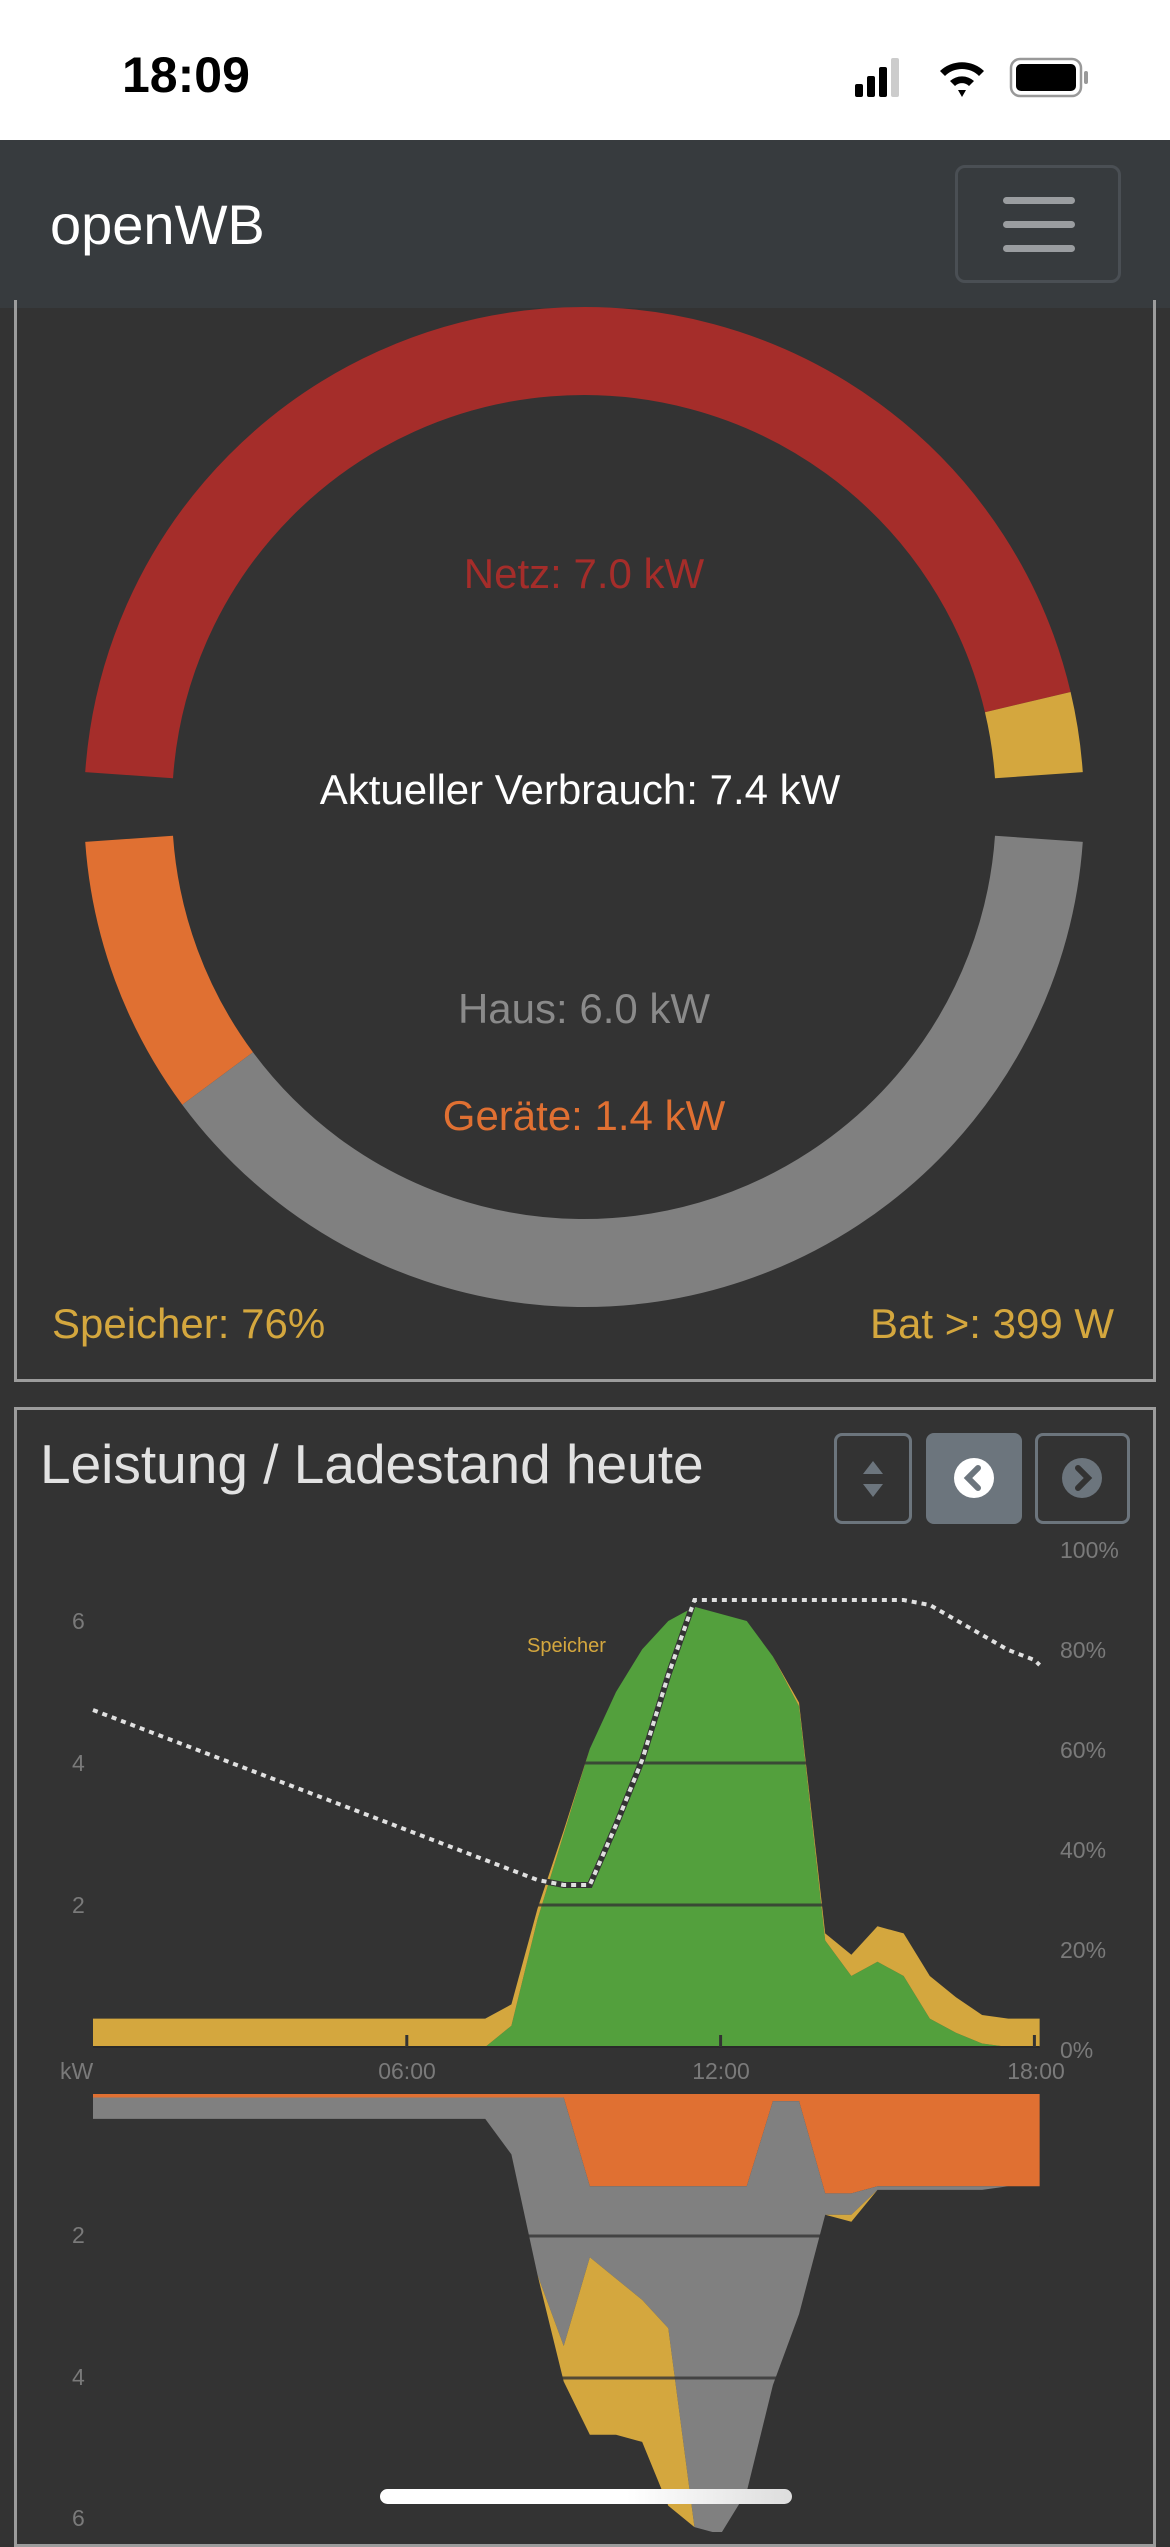 Image resolution: width=1170 pixels, height=2547 pixels. What do you see at coordinates (78, 2235) in the screenshot?
I see `y-tick-bottom: 2` at bounding box center [78, 2235].